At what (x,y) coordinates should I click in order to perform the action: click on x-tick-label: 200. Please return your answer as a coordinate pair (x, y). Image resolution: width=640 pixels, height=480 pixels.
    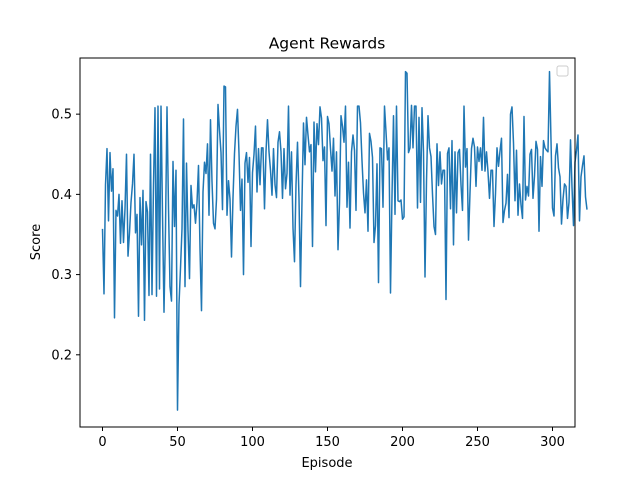
    Looking at the image, I should click on (402, 442).